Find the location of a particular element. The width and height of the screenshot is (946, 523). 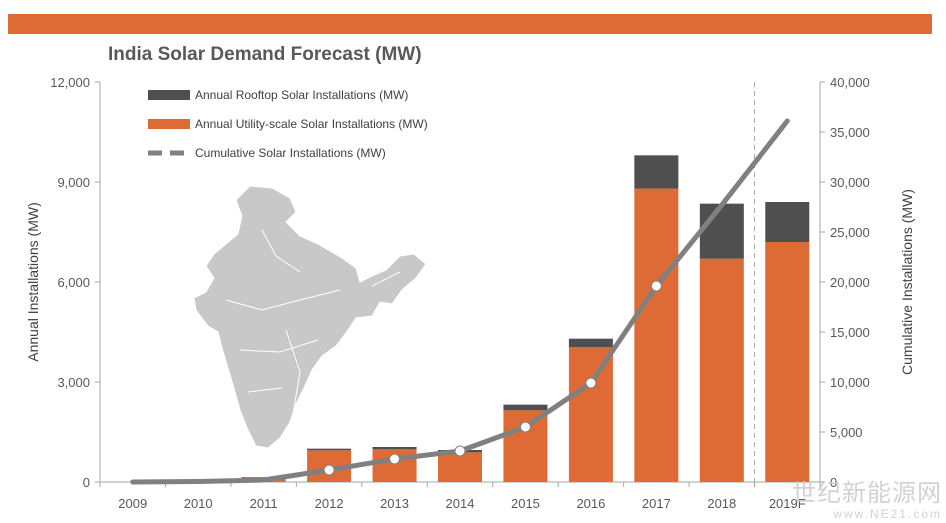

legend-label: Annual Rooftop Solar Installations (MW) is located at coordinates (301, 95).